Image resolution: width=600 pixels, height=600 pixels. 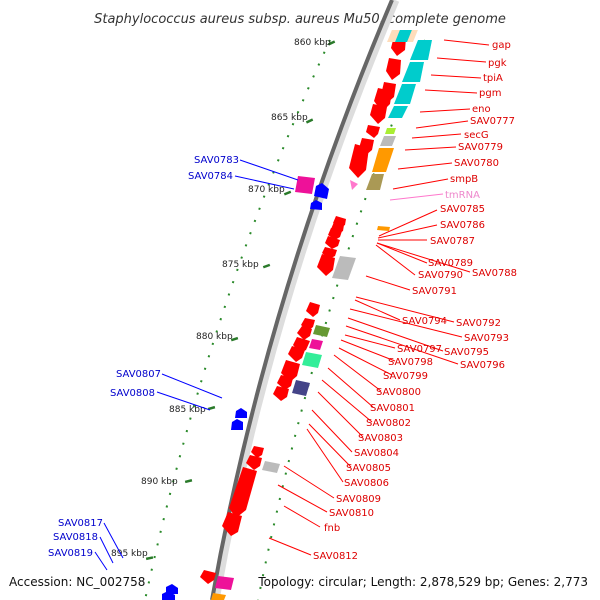 I want to click on gene-label: SAV0799, so click(x=405, y=376).